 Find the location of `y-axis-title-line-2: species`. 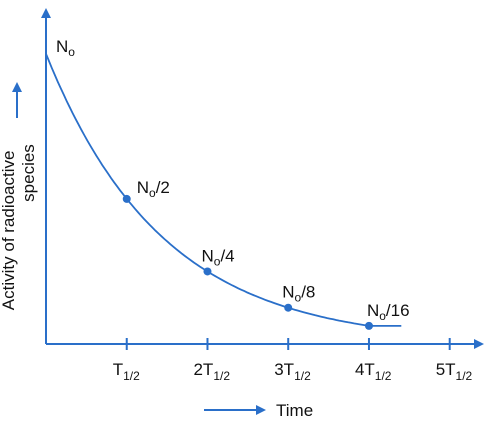

y-axis-title-line-2: species is located at coordinates (28, 173).